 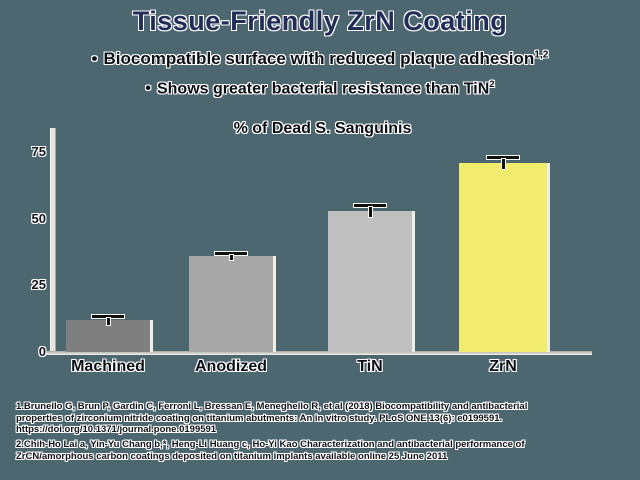 What do you see at coordinates (38, 218) in the screenshot?
I see `y-tick-50: 50` at bounding box center [38, 218].